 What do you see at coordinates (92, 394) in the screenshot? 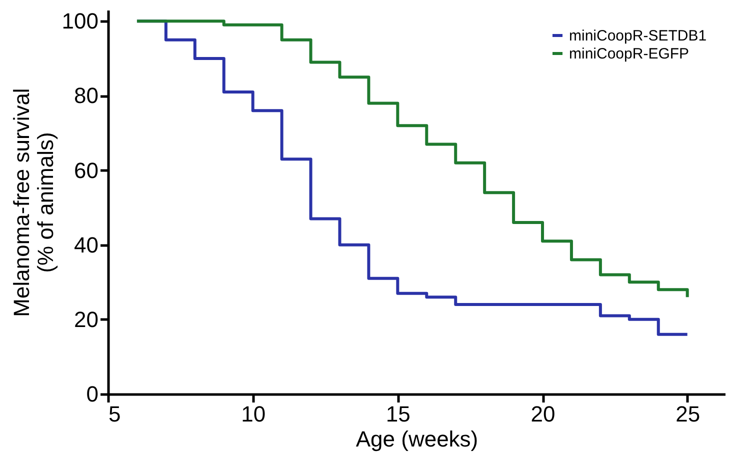
I see `y-tick-label: 0` at bounding box center [92, 394].